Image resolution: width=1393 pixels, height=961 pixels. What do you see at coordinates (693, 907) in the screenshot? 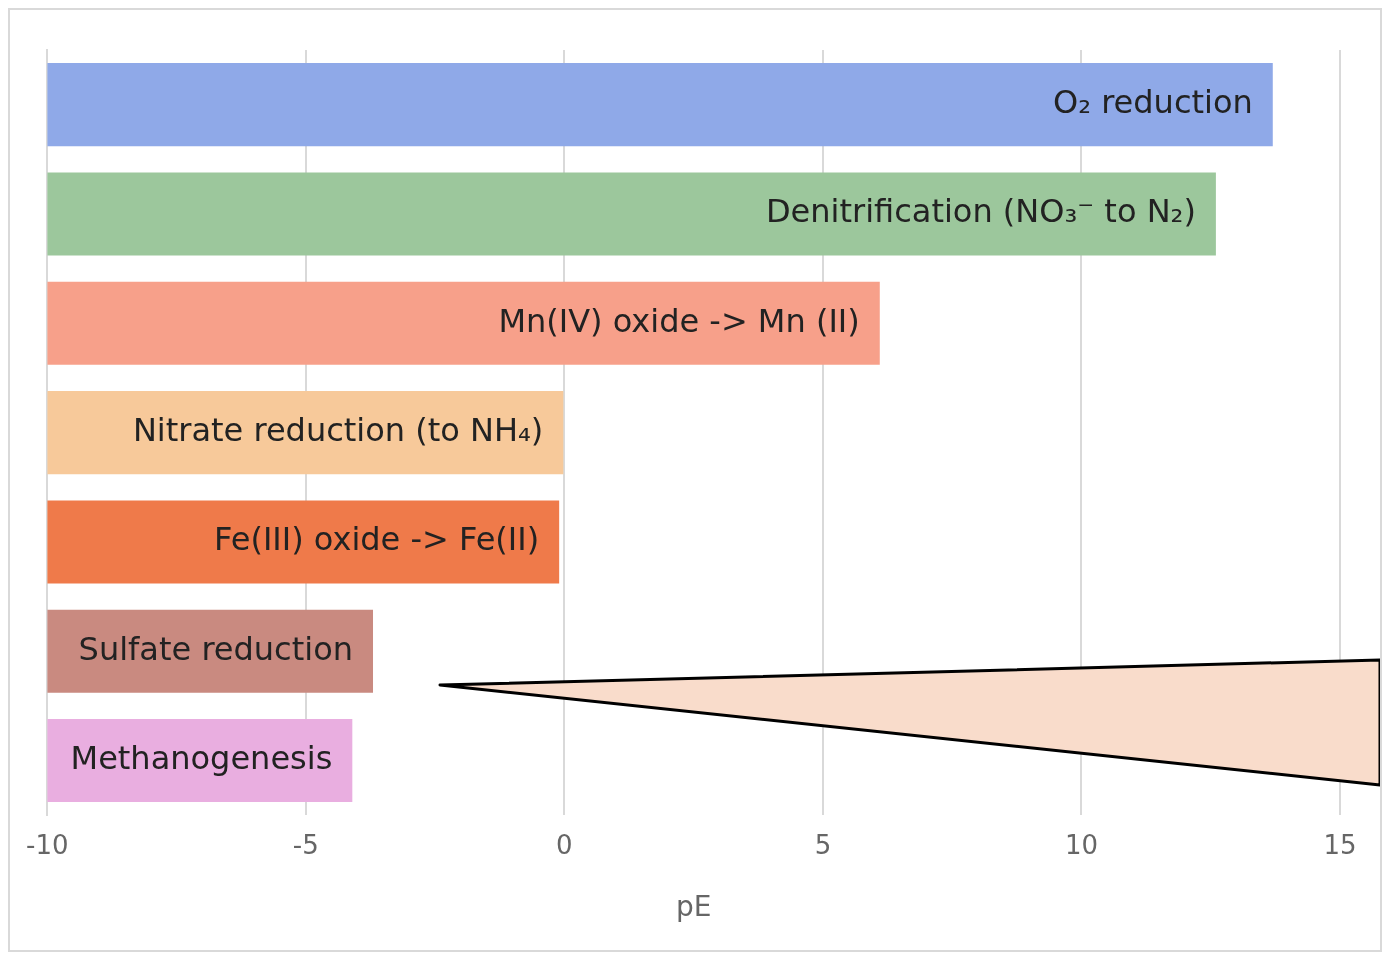
I see `x-axis-title: pE` at bounding box center [693, 907].